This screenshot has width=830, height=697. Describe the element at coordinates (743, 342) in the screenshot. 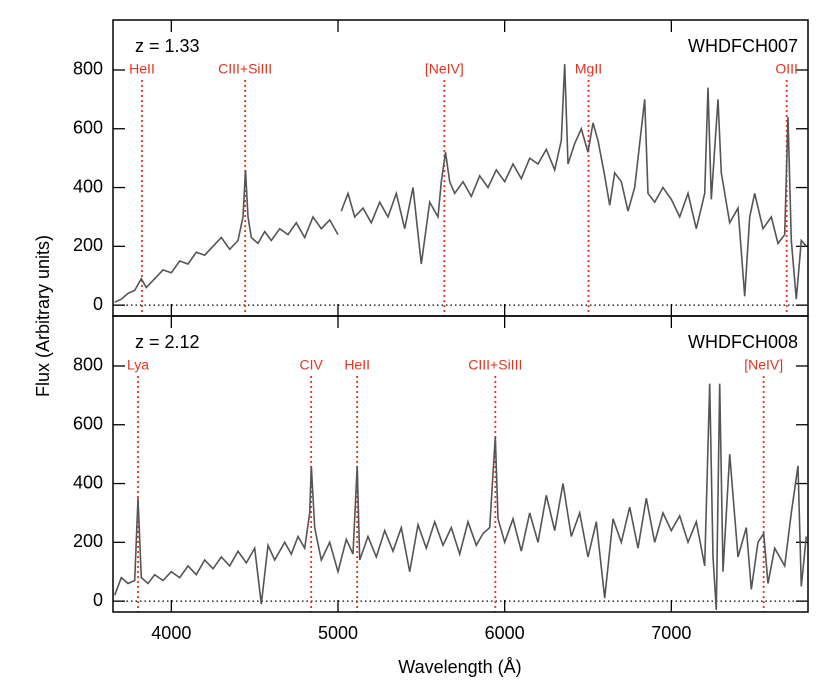

I see `object-name: WHDFCH008` at that location.